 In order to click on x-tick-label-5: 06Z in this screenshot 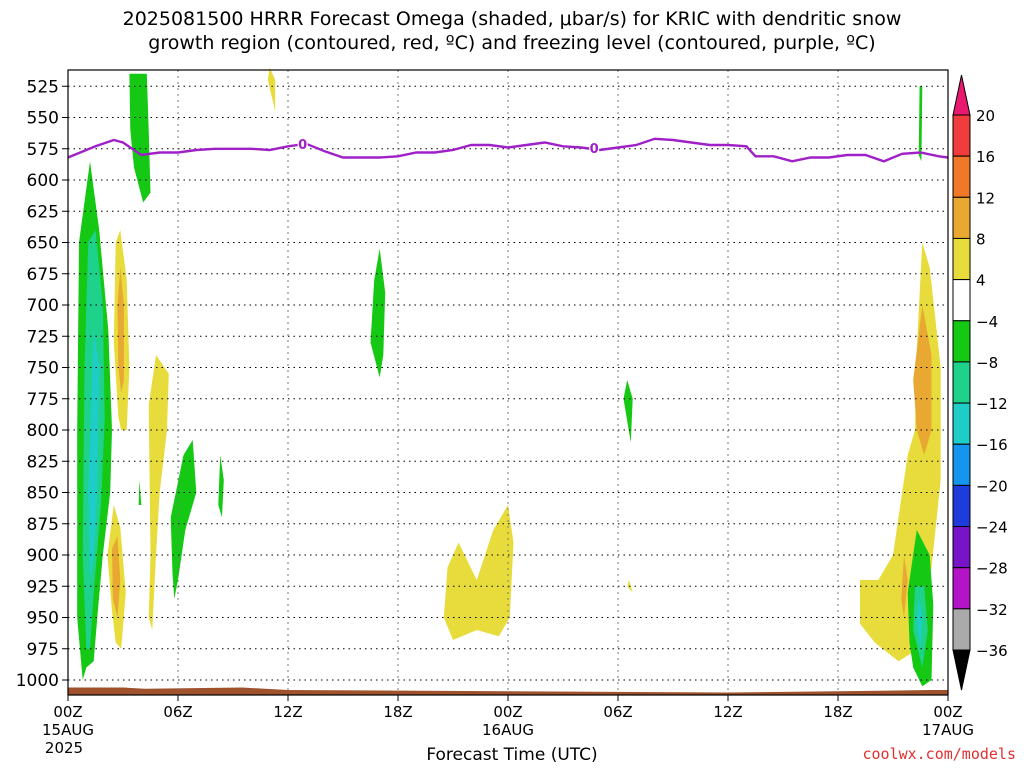, I will do `click(617, 712)`.